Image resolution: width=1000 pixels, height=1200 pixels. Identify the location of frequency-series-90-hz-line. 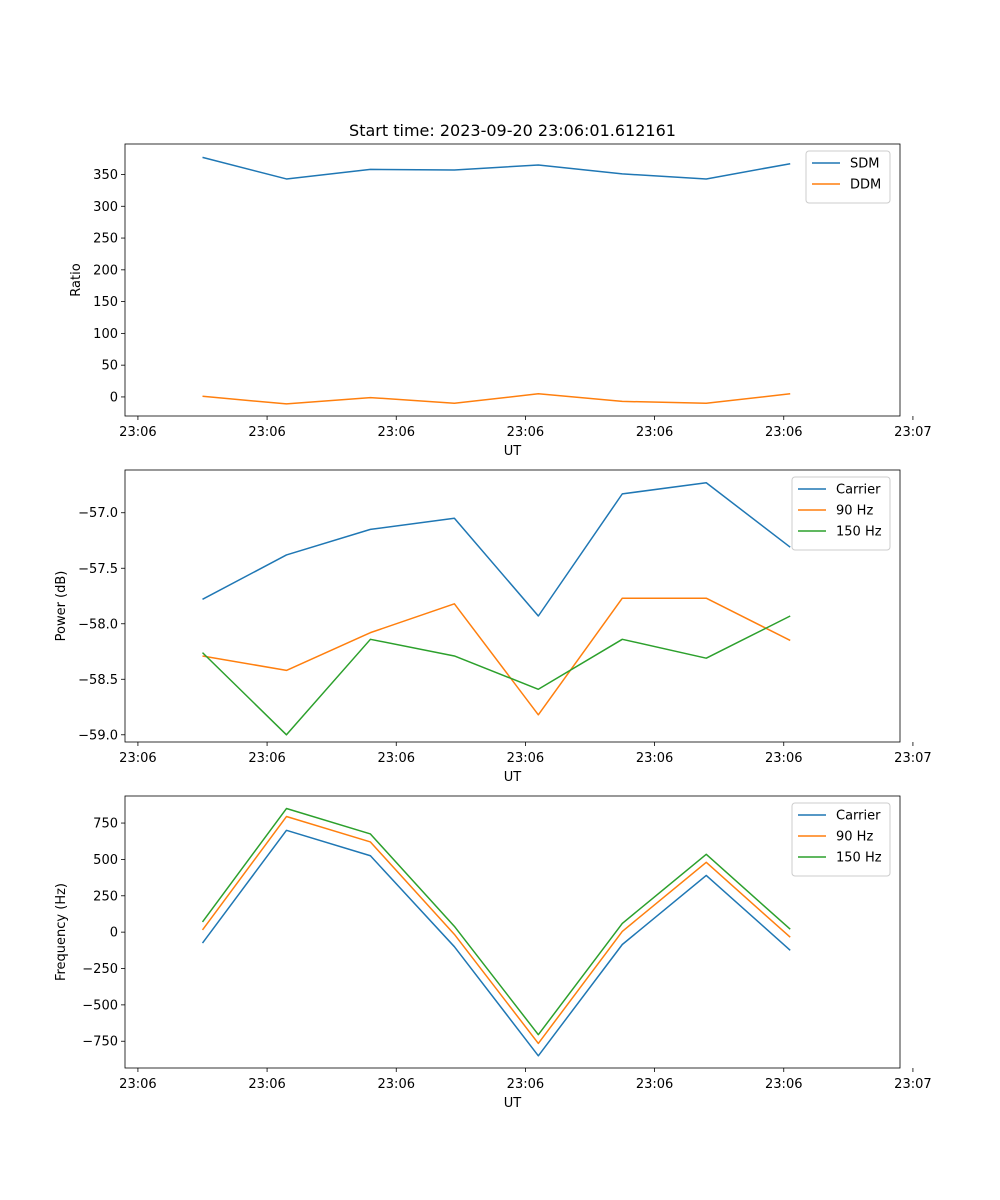
(496, 930).